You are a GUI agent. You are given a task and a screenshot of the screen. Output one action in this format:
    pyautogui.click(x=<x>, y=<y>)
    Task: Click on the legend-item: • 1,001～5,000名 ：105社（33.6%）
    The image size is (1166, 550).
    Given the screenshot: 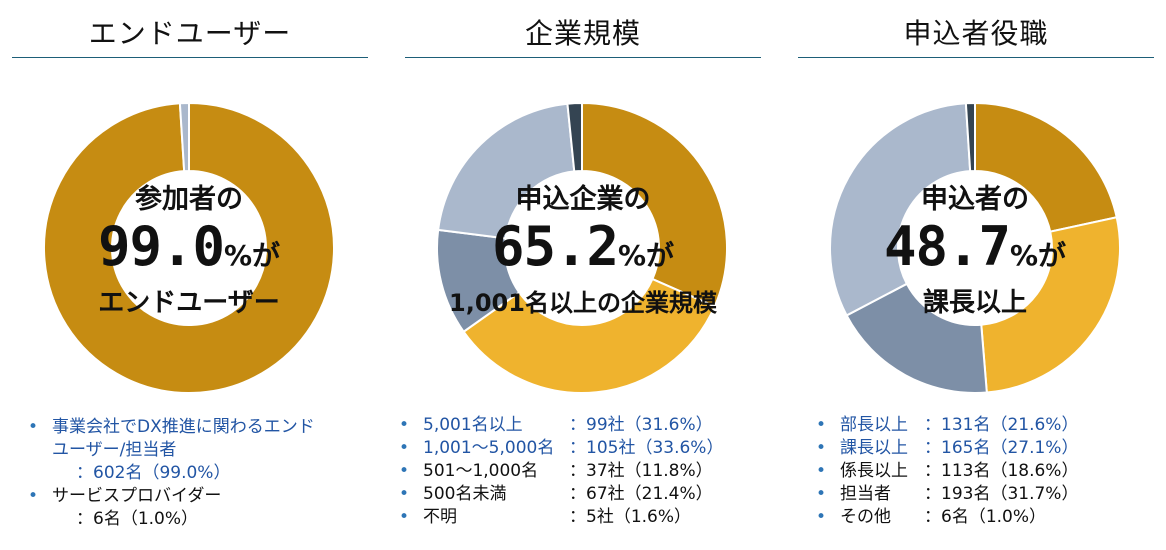 What is the action you would take?
    pyautogui.click(x=579, y=448)
    